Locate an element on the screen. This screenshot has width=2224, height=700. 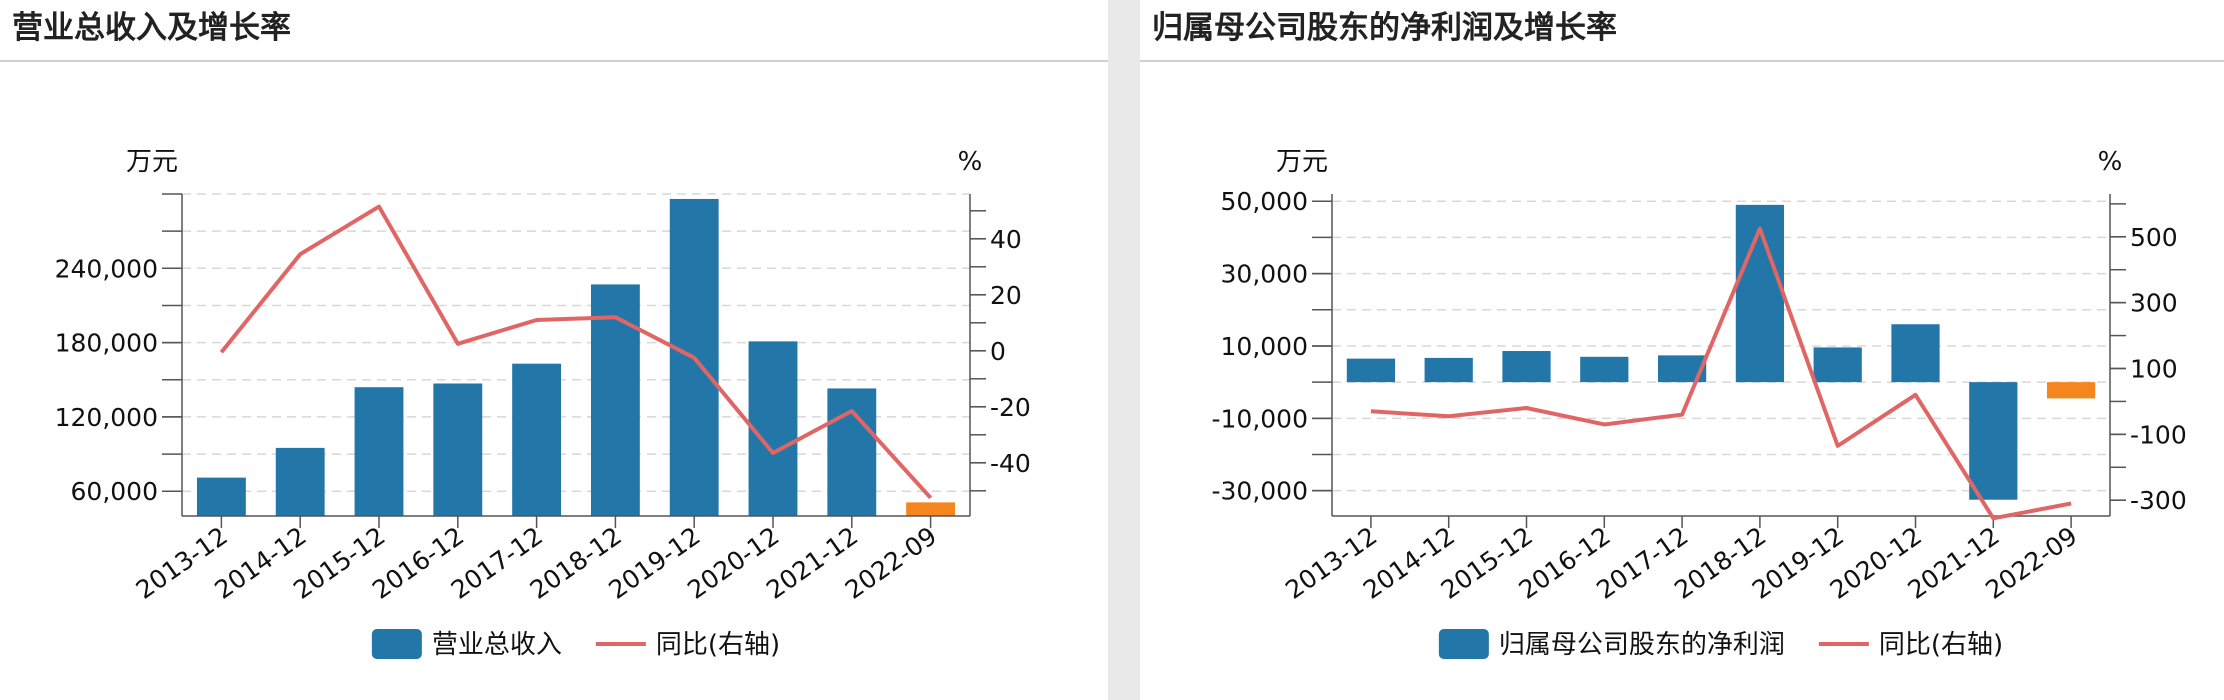
right-axis-tick-label: 300 is located at coordinates (2154, 303).